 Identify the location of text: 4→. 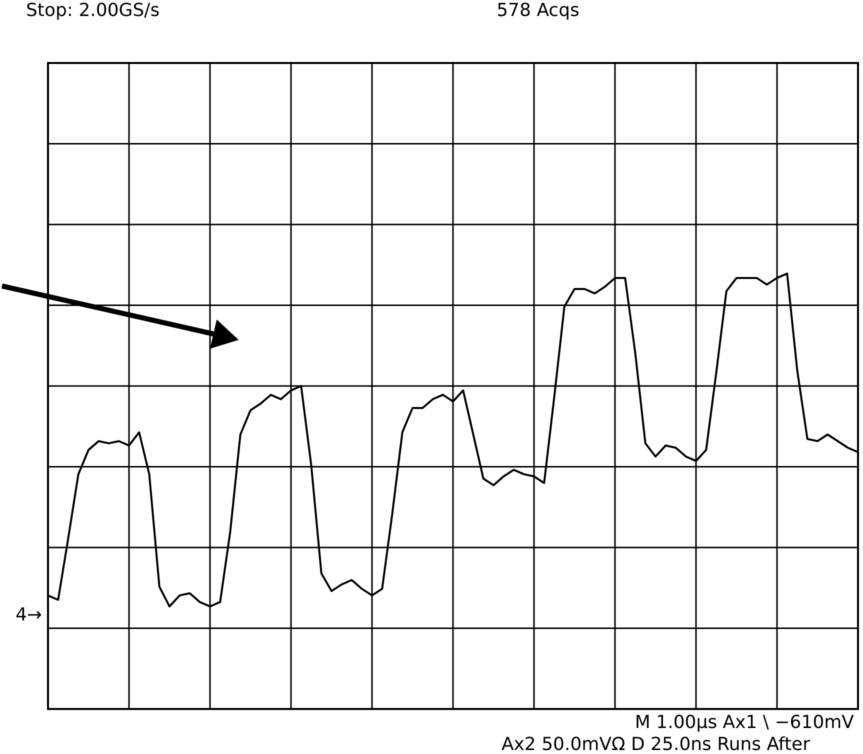
(28, 615).